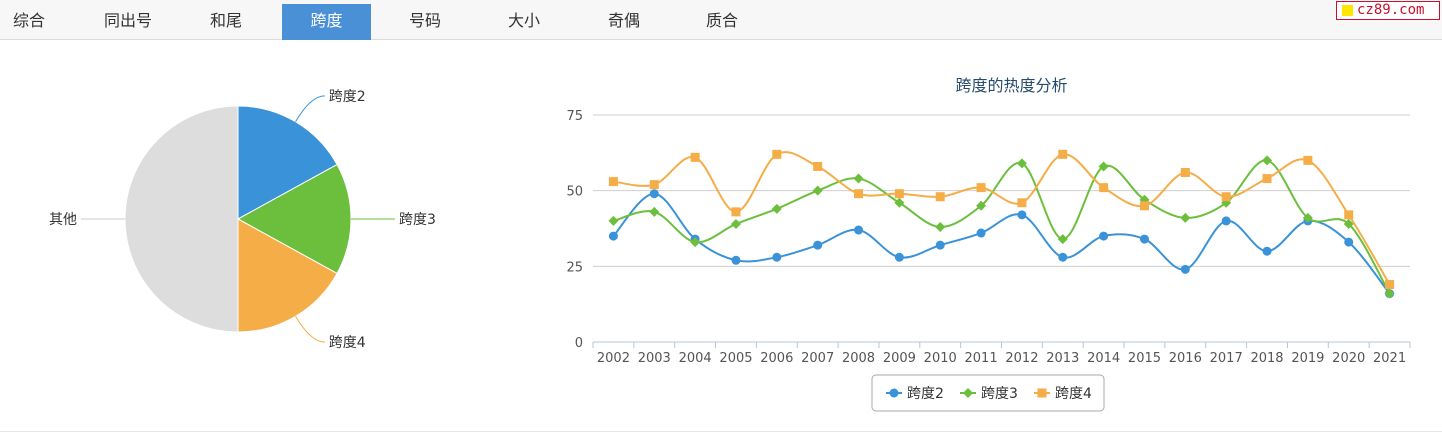  I want to click on x-tick-label: 2009, so click(899, 358).